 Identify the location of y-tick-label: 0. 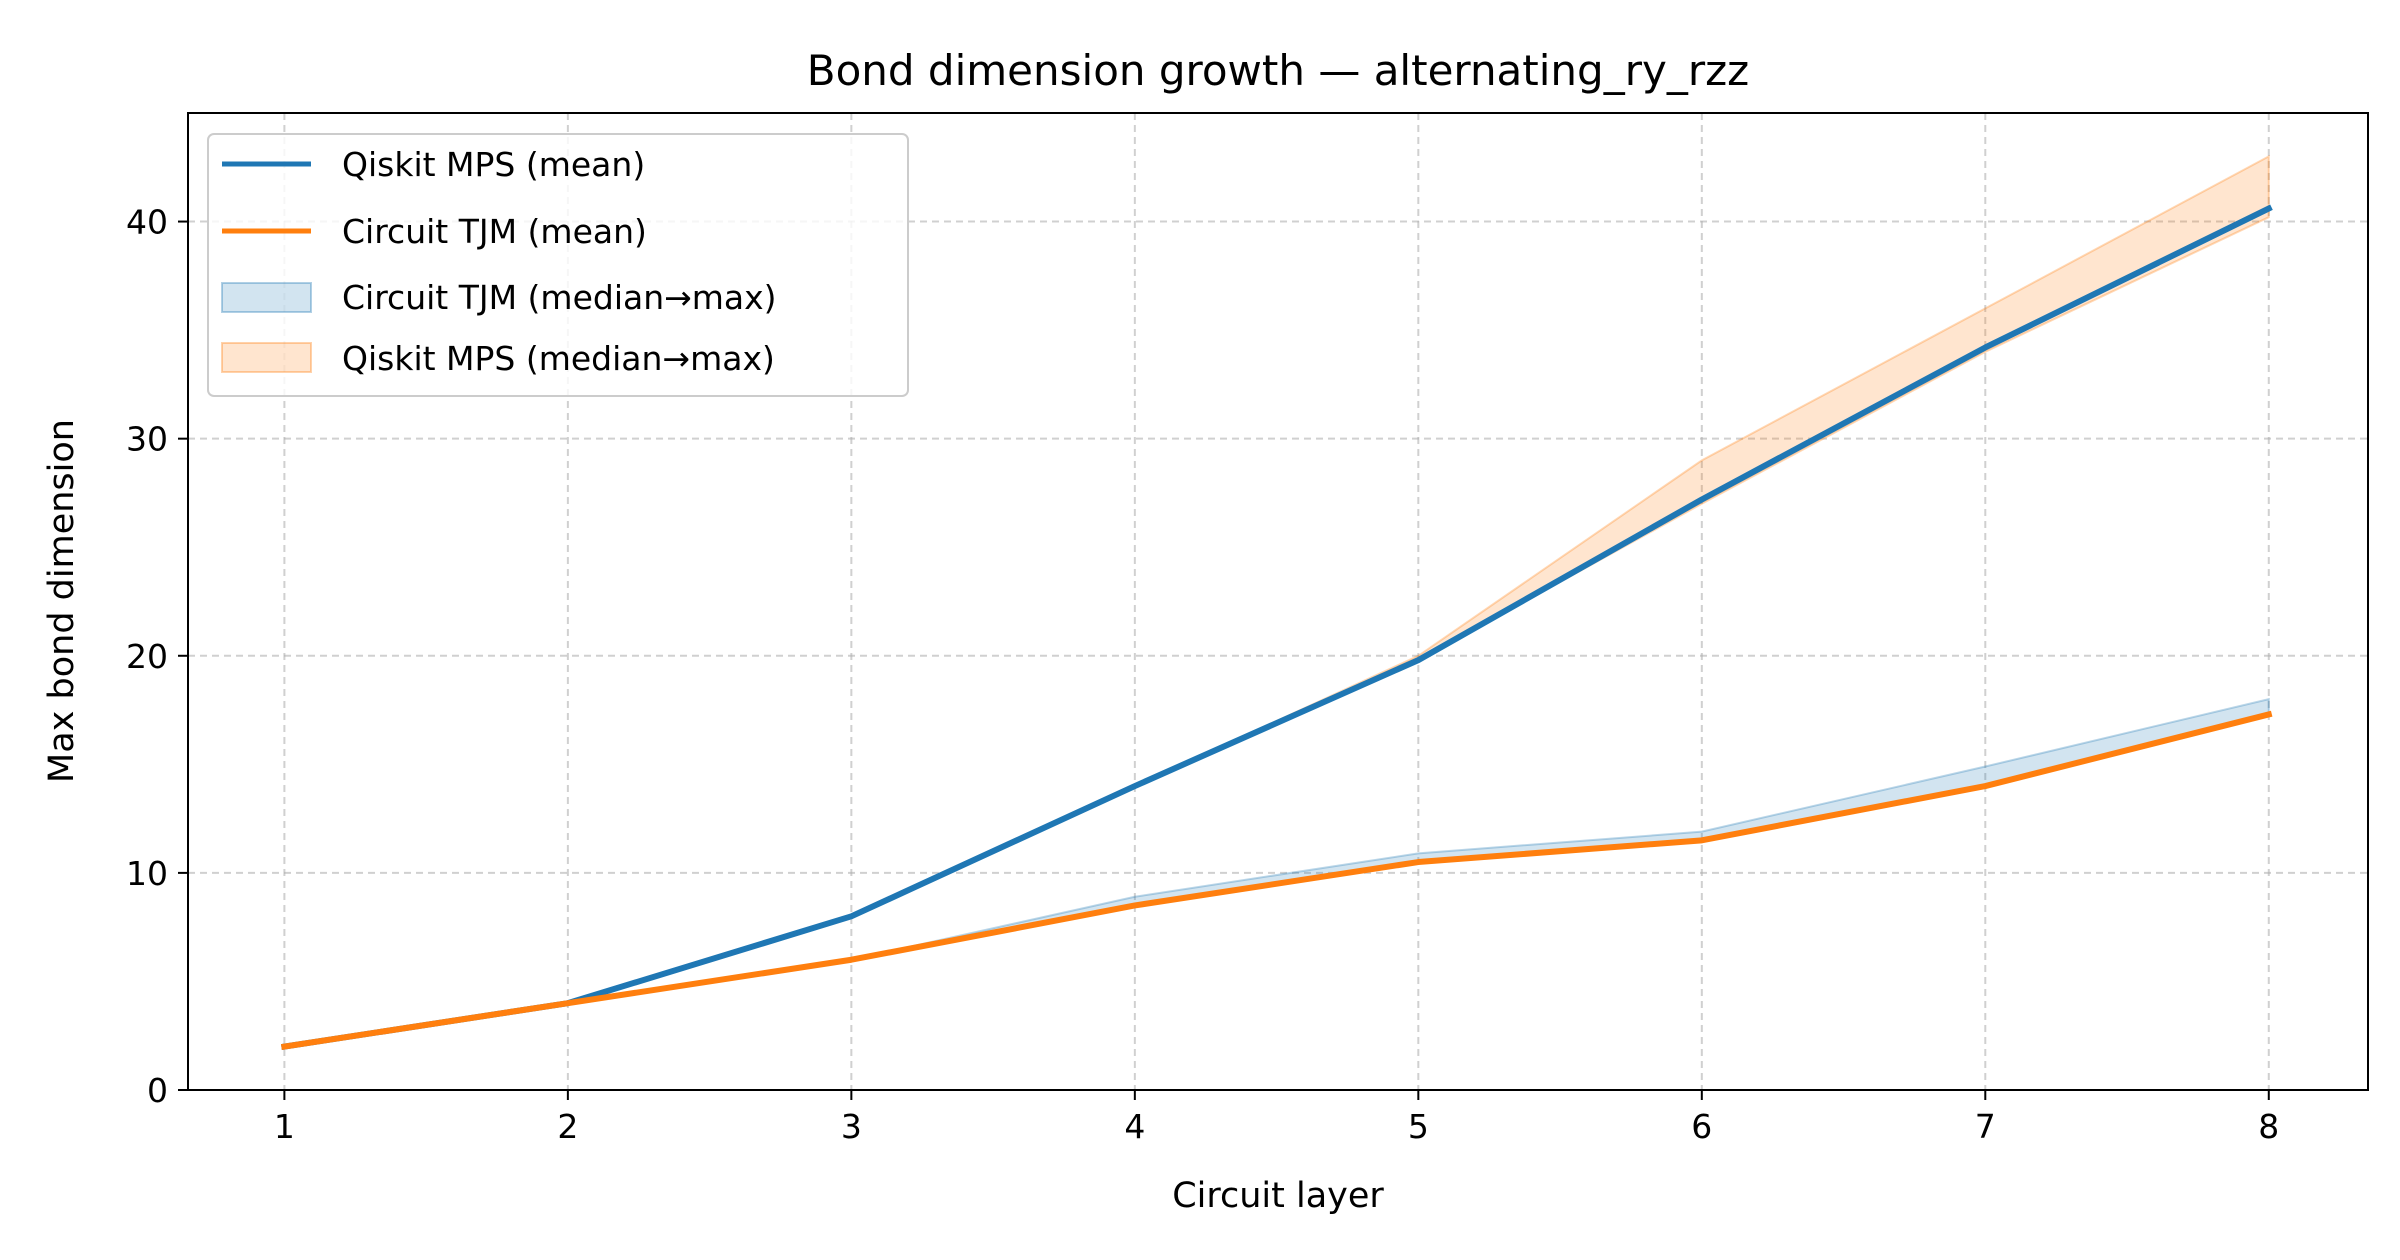
(157, 1090).